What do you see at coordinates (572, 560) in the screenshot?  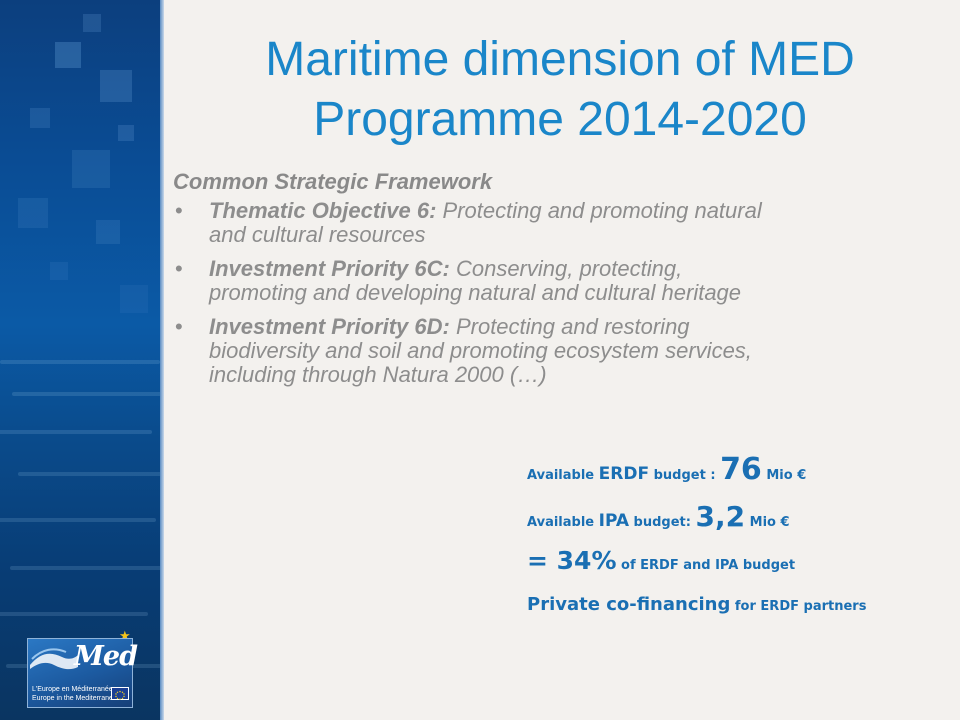 I see `share-value: = 34%` at bounding box center [572, 560].